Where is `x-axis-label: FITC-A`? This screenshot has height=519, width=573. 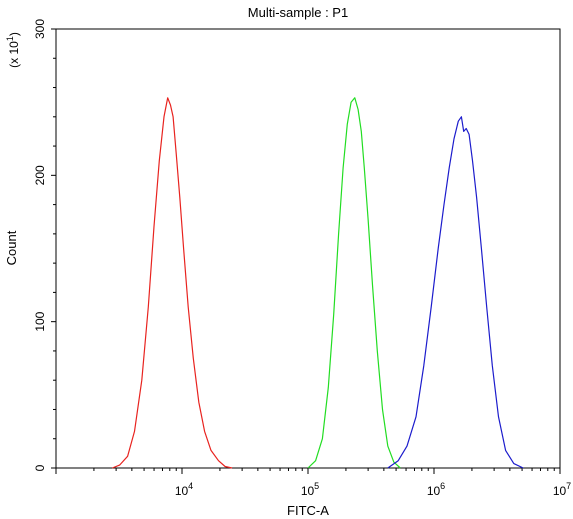 x-axis-label: FITC-A is located at coordinates (308, 510).